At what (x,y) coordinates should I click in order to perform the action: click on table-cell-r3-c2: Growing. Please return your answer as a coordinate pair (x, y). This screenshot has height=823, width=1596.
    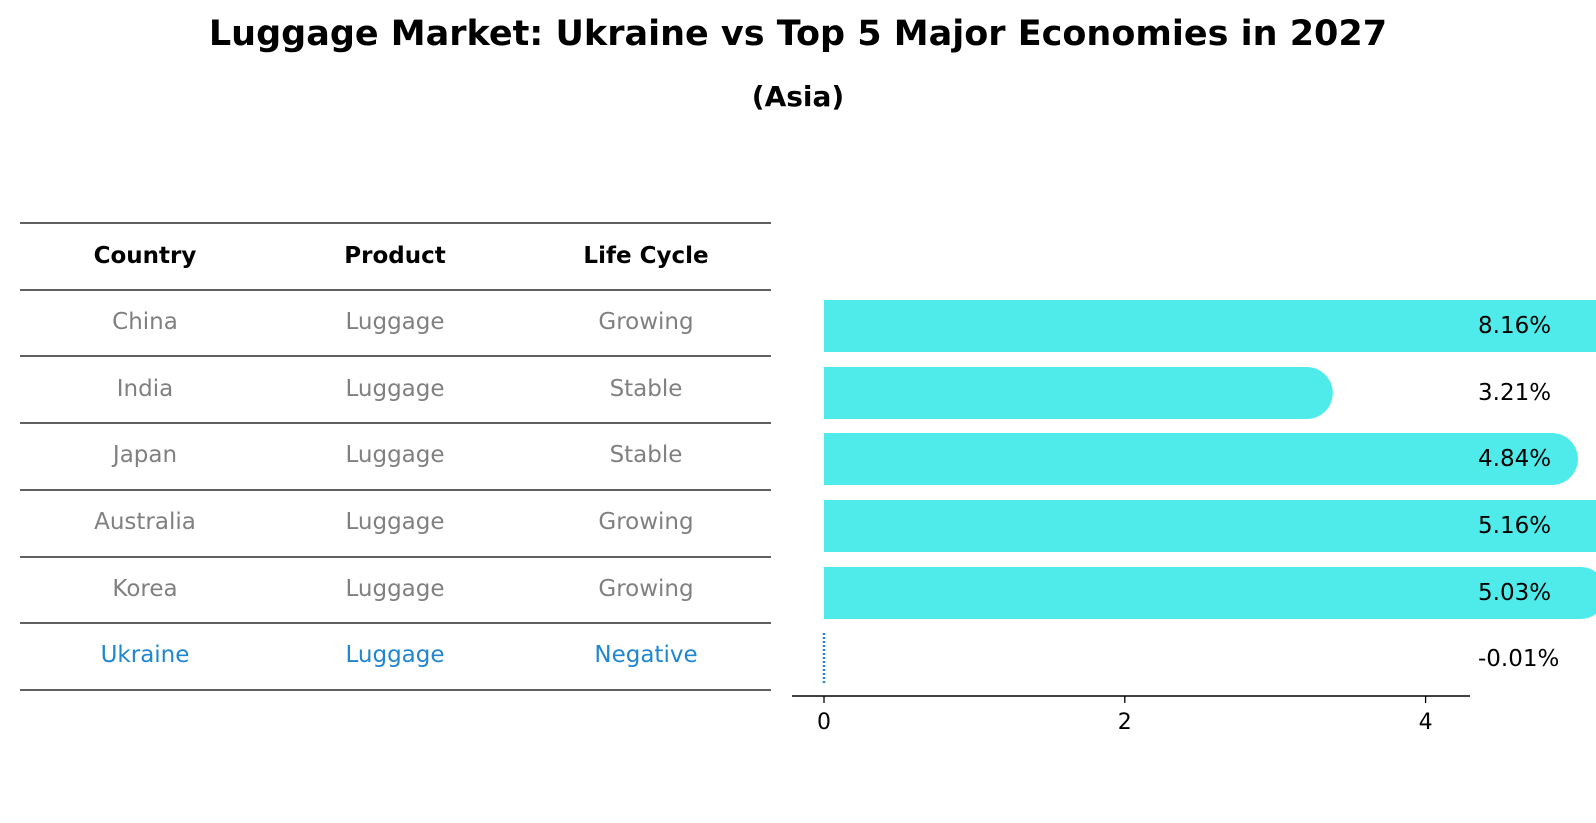
    Looking at the image, I should click on (645, 522).